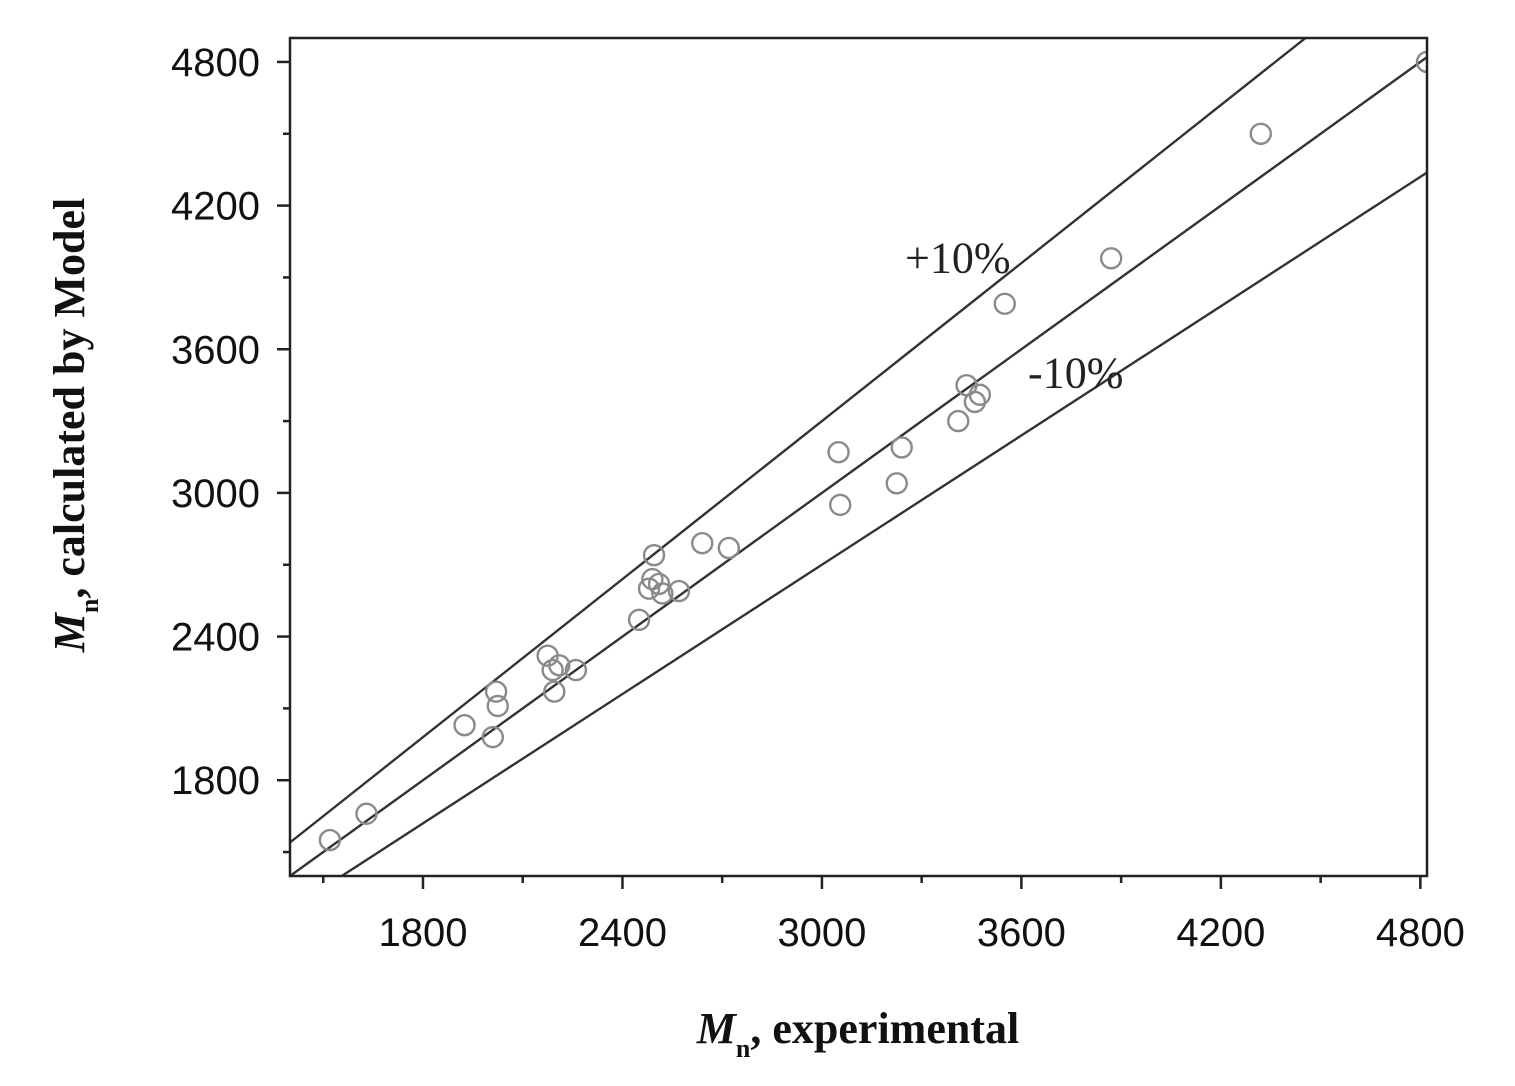  I want to click on line-label: -10%, so click(1075, 373).